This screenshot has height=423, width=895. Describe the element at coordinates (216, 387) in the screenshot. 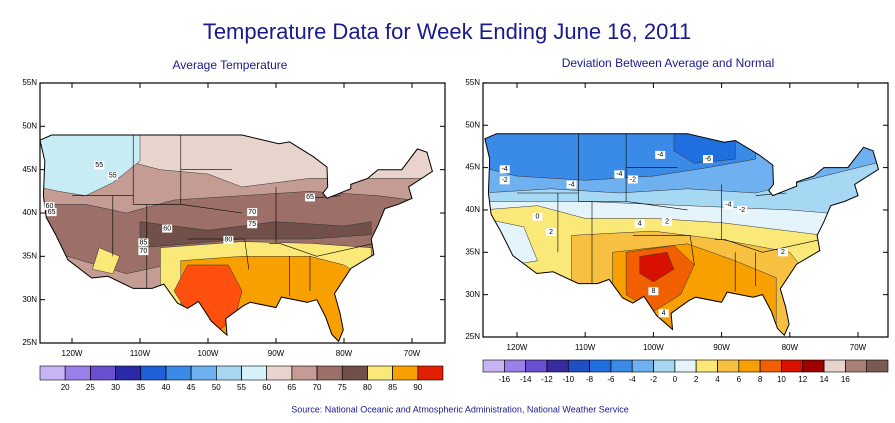

I see `legend-label: 50` at that location.